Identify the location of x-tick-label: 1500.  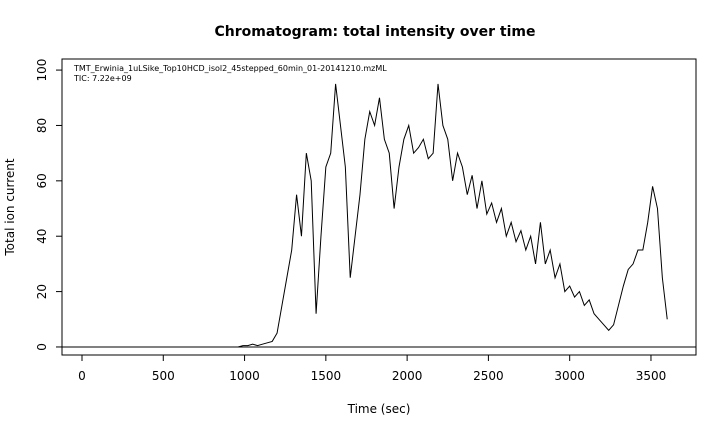
(326, 376).